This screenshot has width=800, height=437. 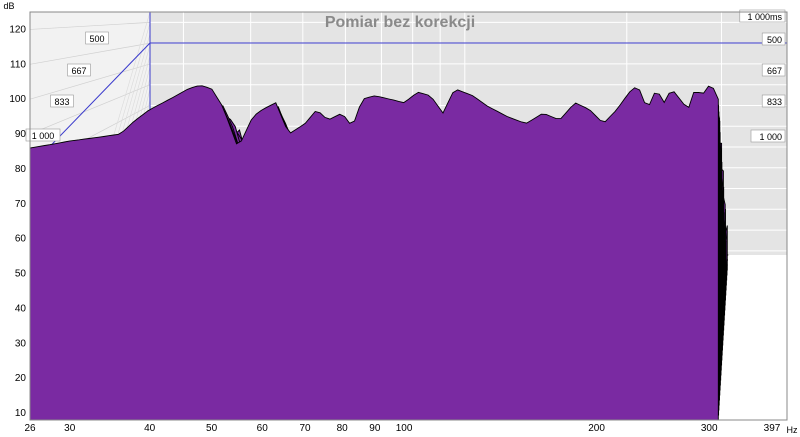 I want to click on x-tick-label: 80, so click(x=343, y=428).